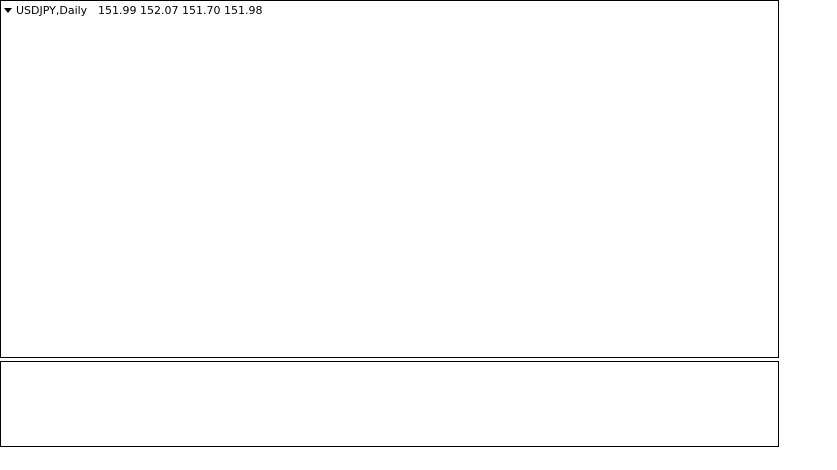  What do you see at coordinates (180, 10) in the screenshot?
I see `quote: 151.99 152.07 151.70 151.98` at bounding box center [180, 10].